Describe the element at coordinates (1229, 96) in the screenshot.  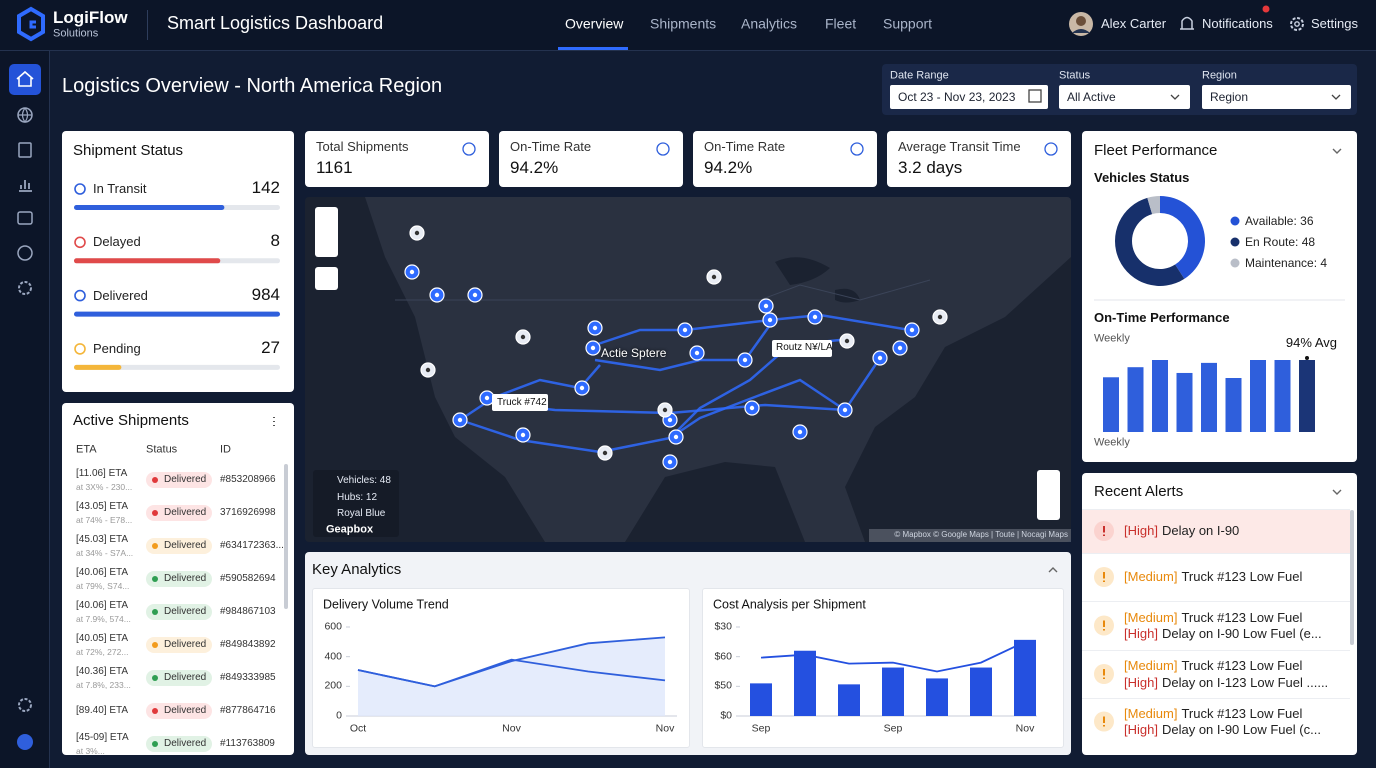
I see `filter-value: Region` at that location.